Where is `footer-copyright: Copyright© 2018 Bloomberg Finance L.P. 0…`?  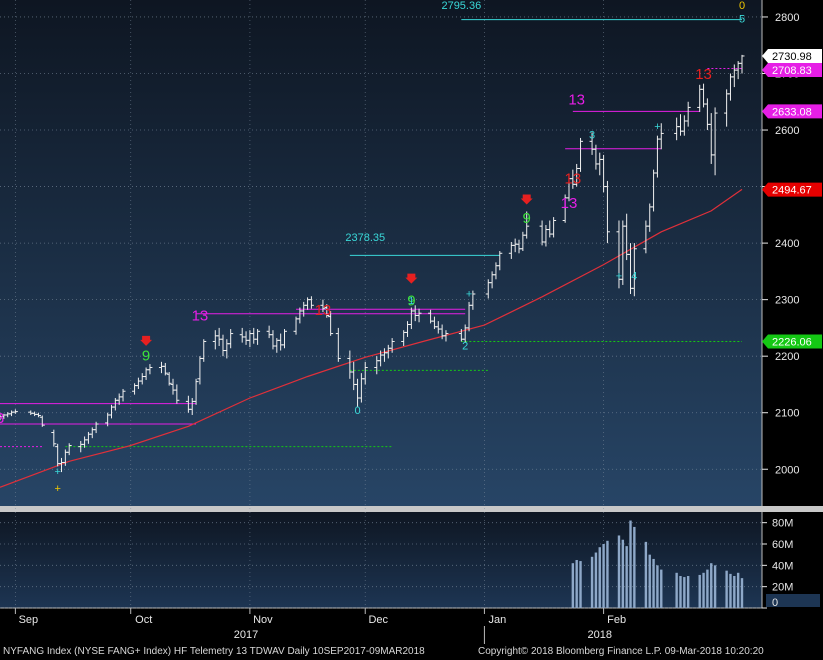 footer-copyright: Copyright© 2018 Bloomberg Finance L.P. 0… is located at coordinates (621, 651).